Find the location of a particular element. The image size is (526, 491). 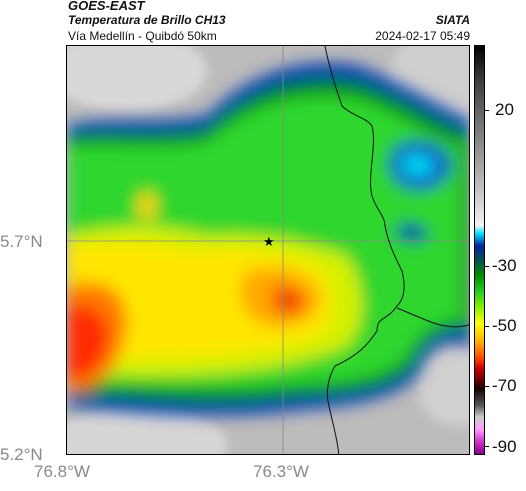

colorbar is located at coordinates (479, 250).